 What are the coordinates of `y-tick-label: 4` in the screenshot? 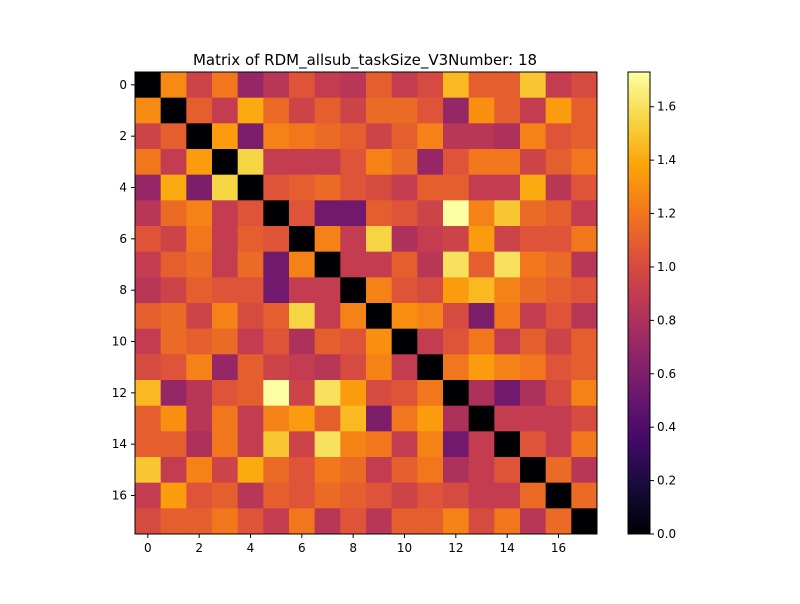 It's located at (123, 188).